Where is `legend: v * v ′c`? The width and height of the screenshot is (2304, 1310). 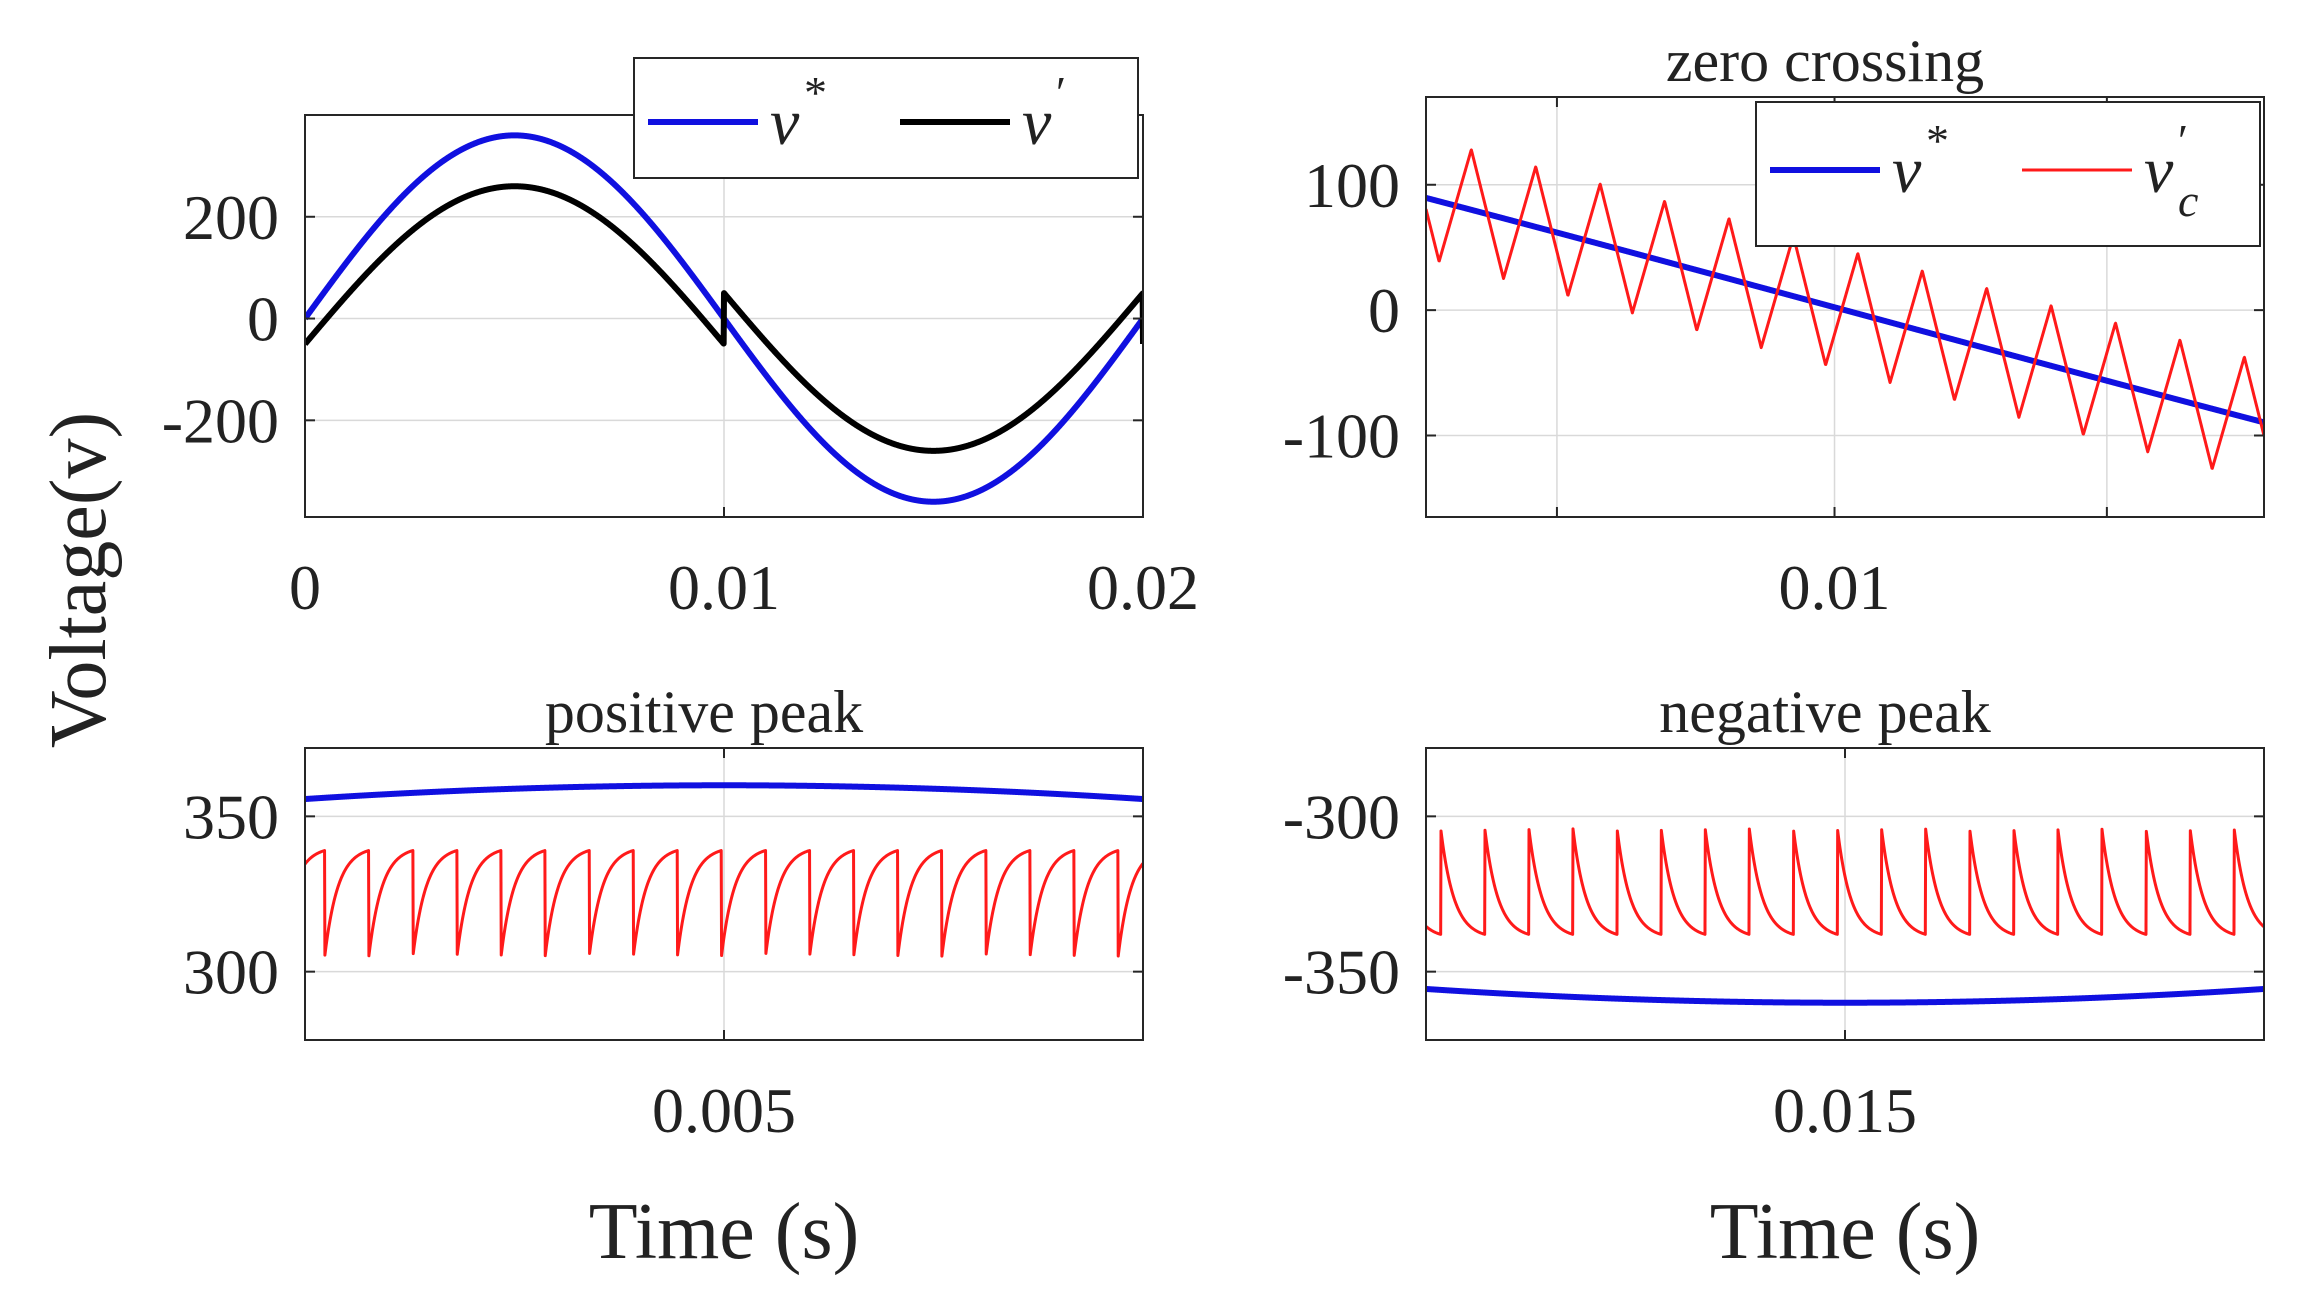
legend: v * v ′c is located at coordinates (2008, 174).